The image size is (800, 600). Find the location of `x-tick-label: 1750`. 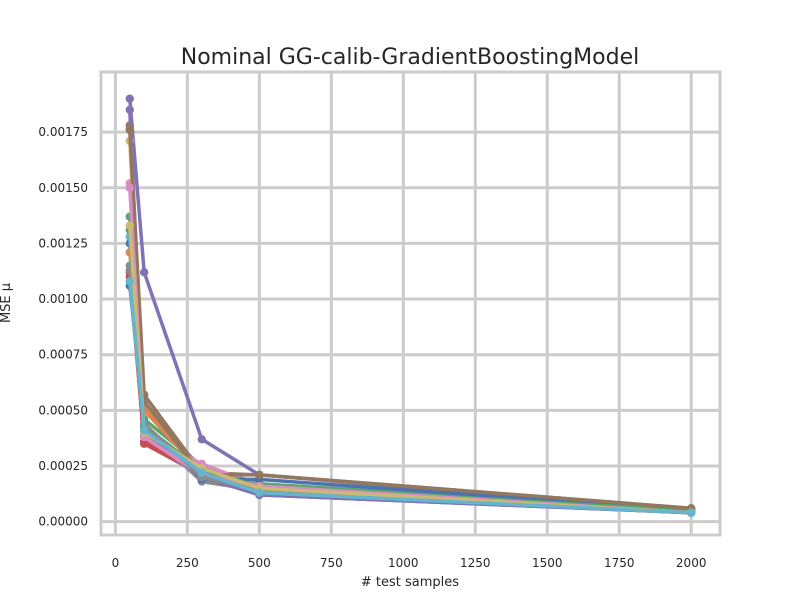

x-tick-label: 1750 is located at coordinates (619, 563).